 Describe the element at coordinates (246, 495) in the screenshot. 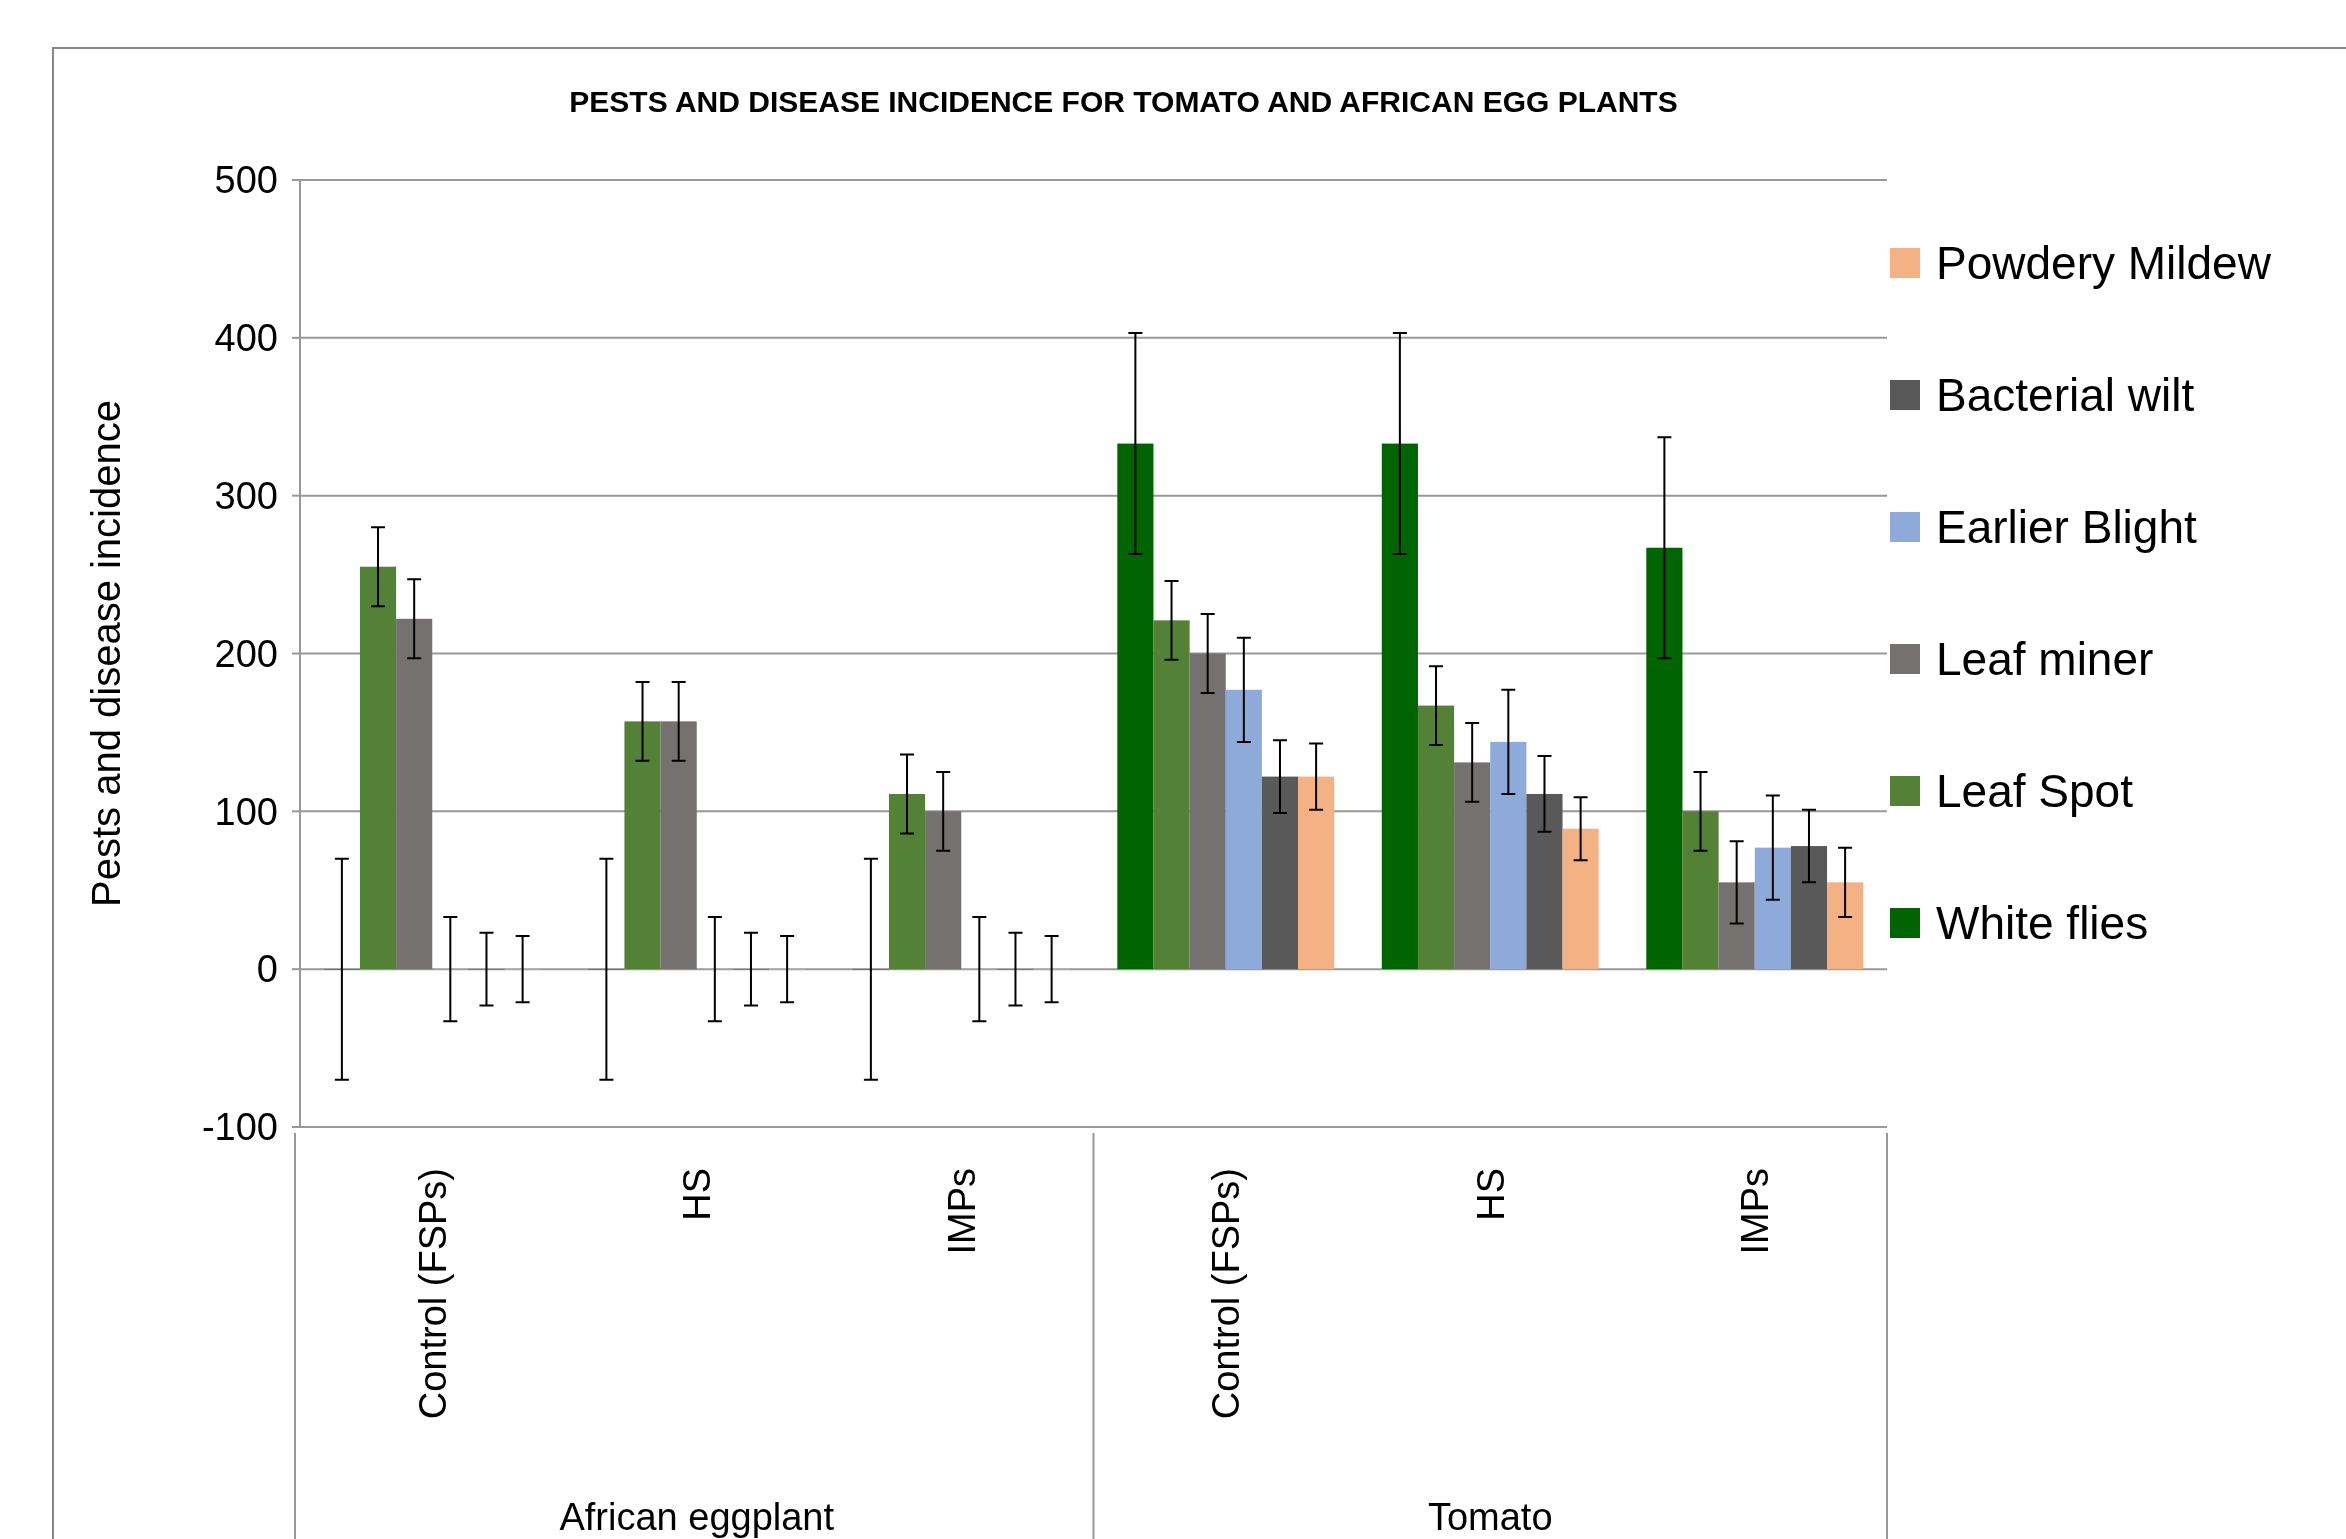

I see `y-tick-label: 300` at that location.